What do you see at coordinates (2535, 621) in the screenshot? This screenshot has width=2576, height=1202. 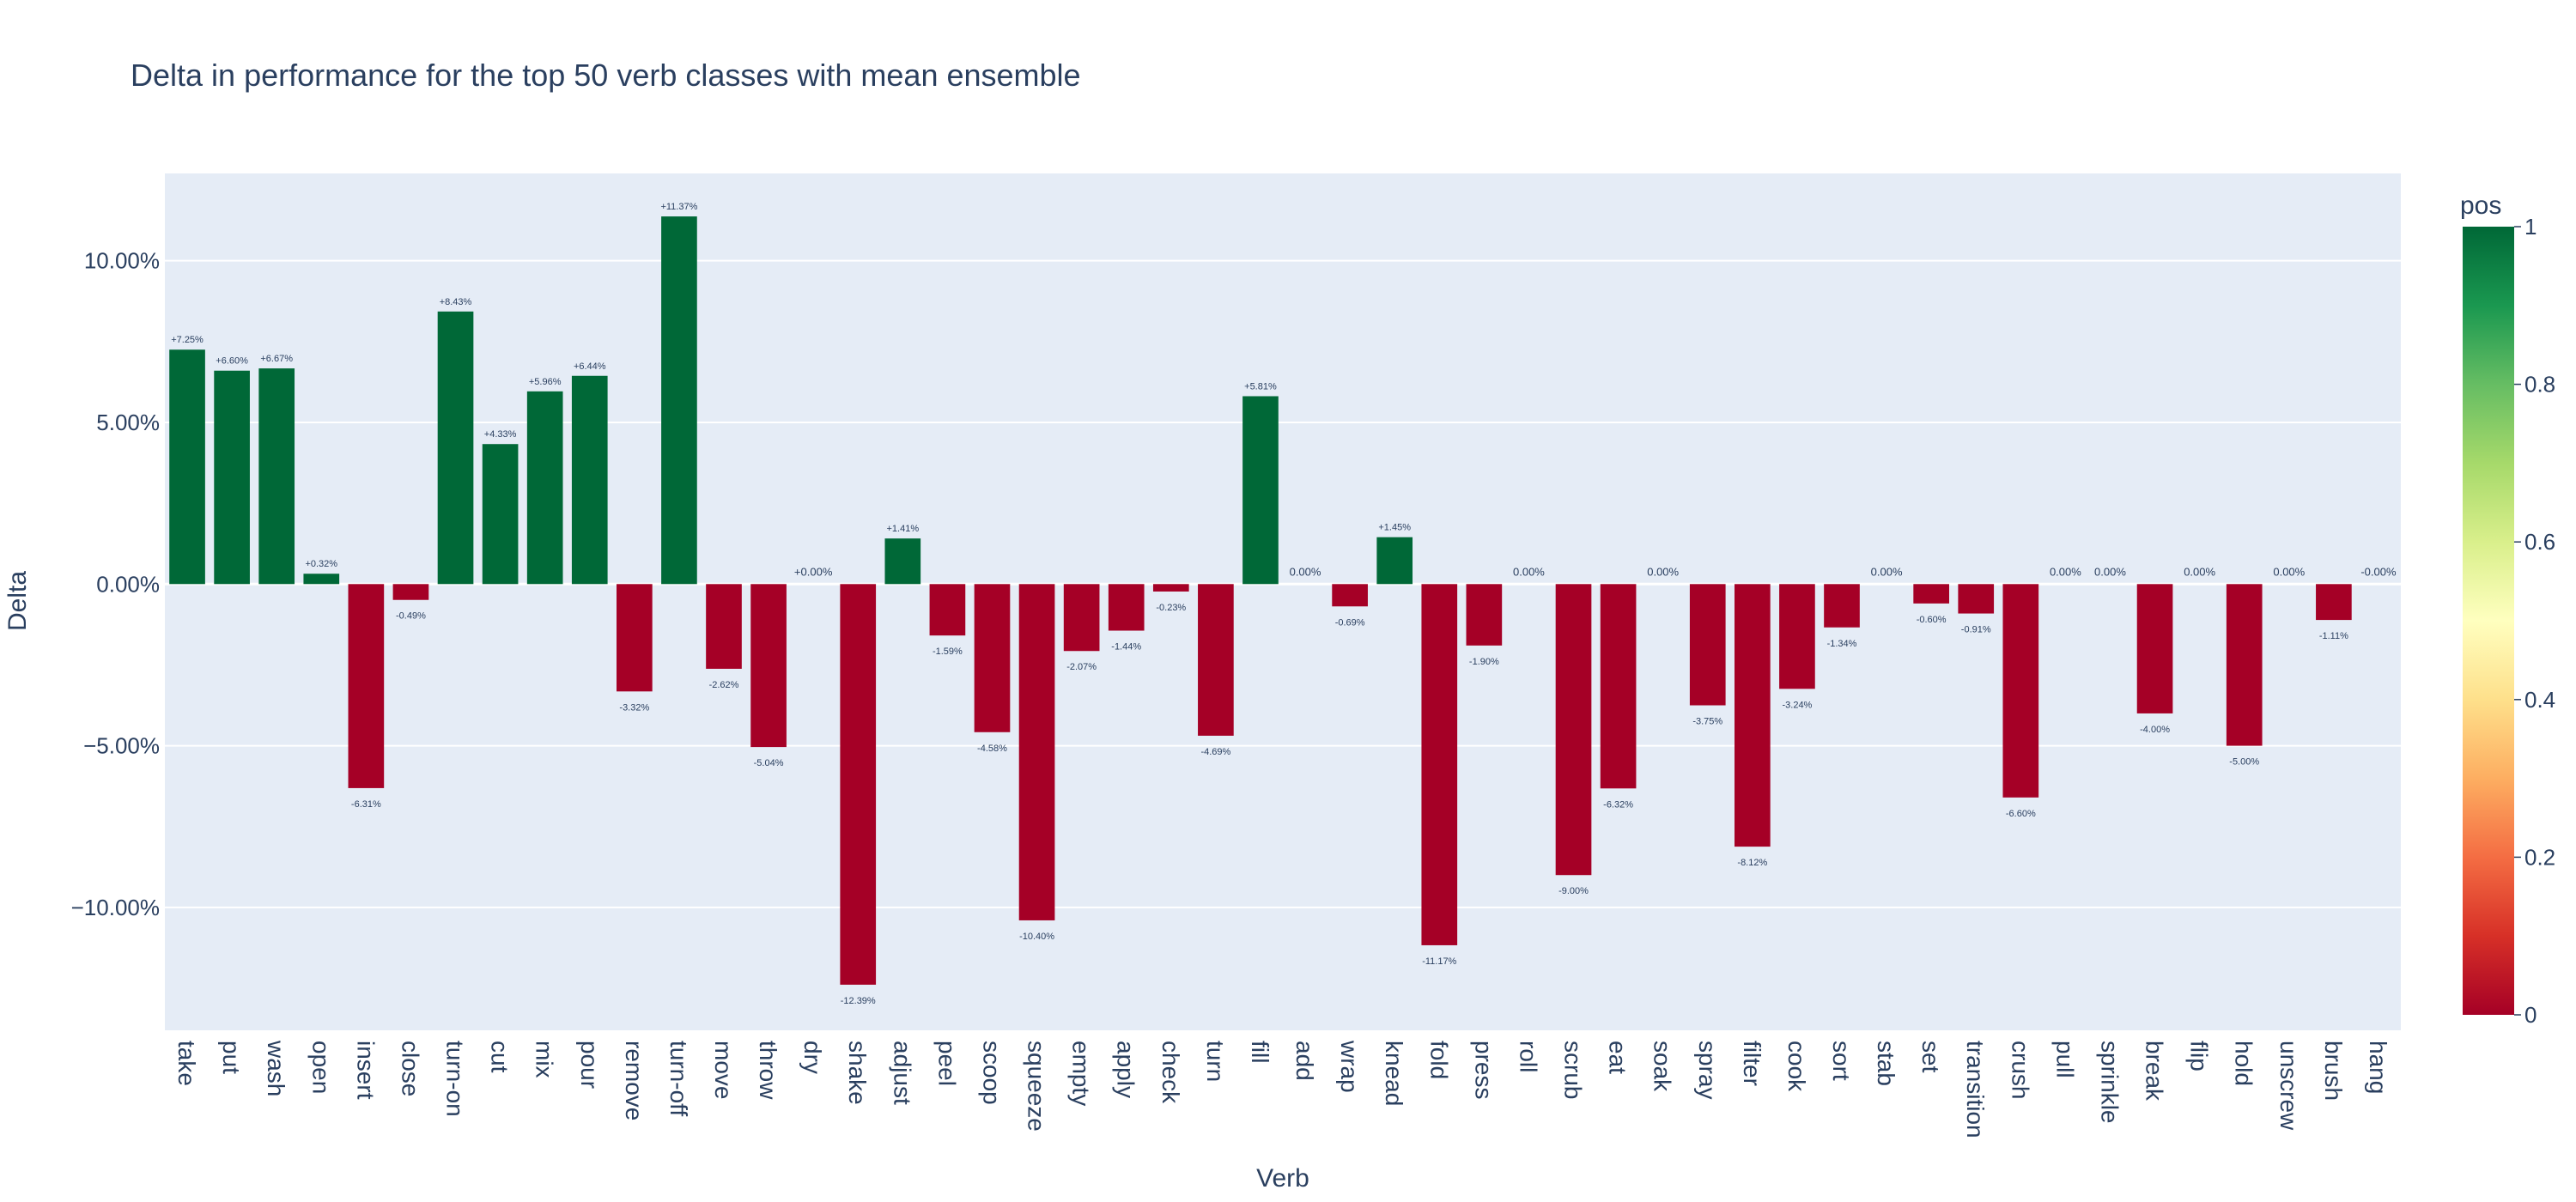 I see `colorbar-ticks: 0 0.2 0.4 0.6 0.8 1` at bounding box center [2535, 621].